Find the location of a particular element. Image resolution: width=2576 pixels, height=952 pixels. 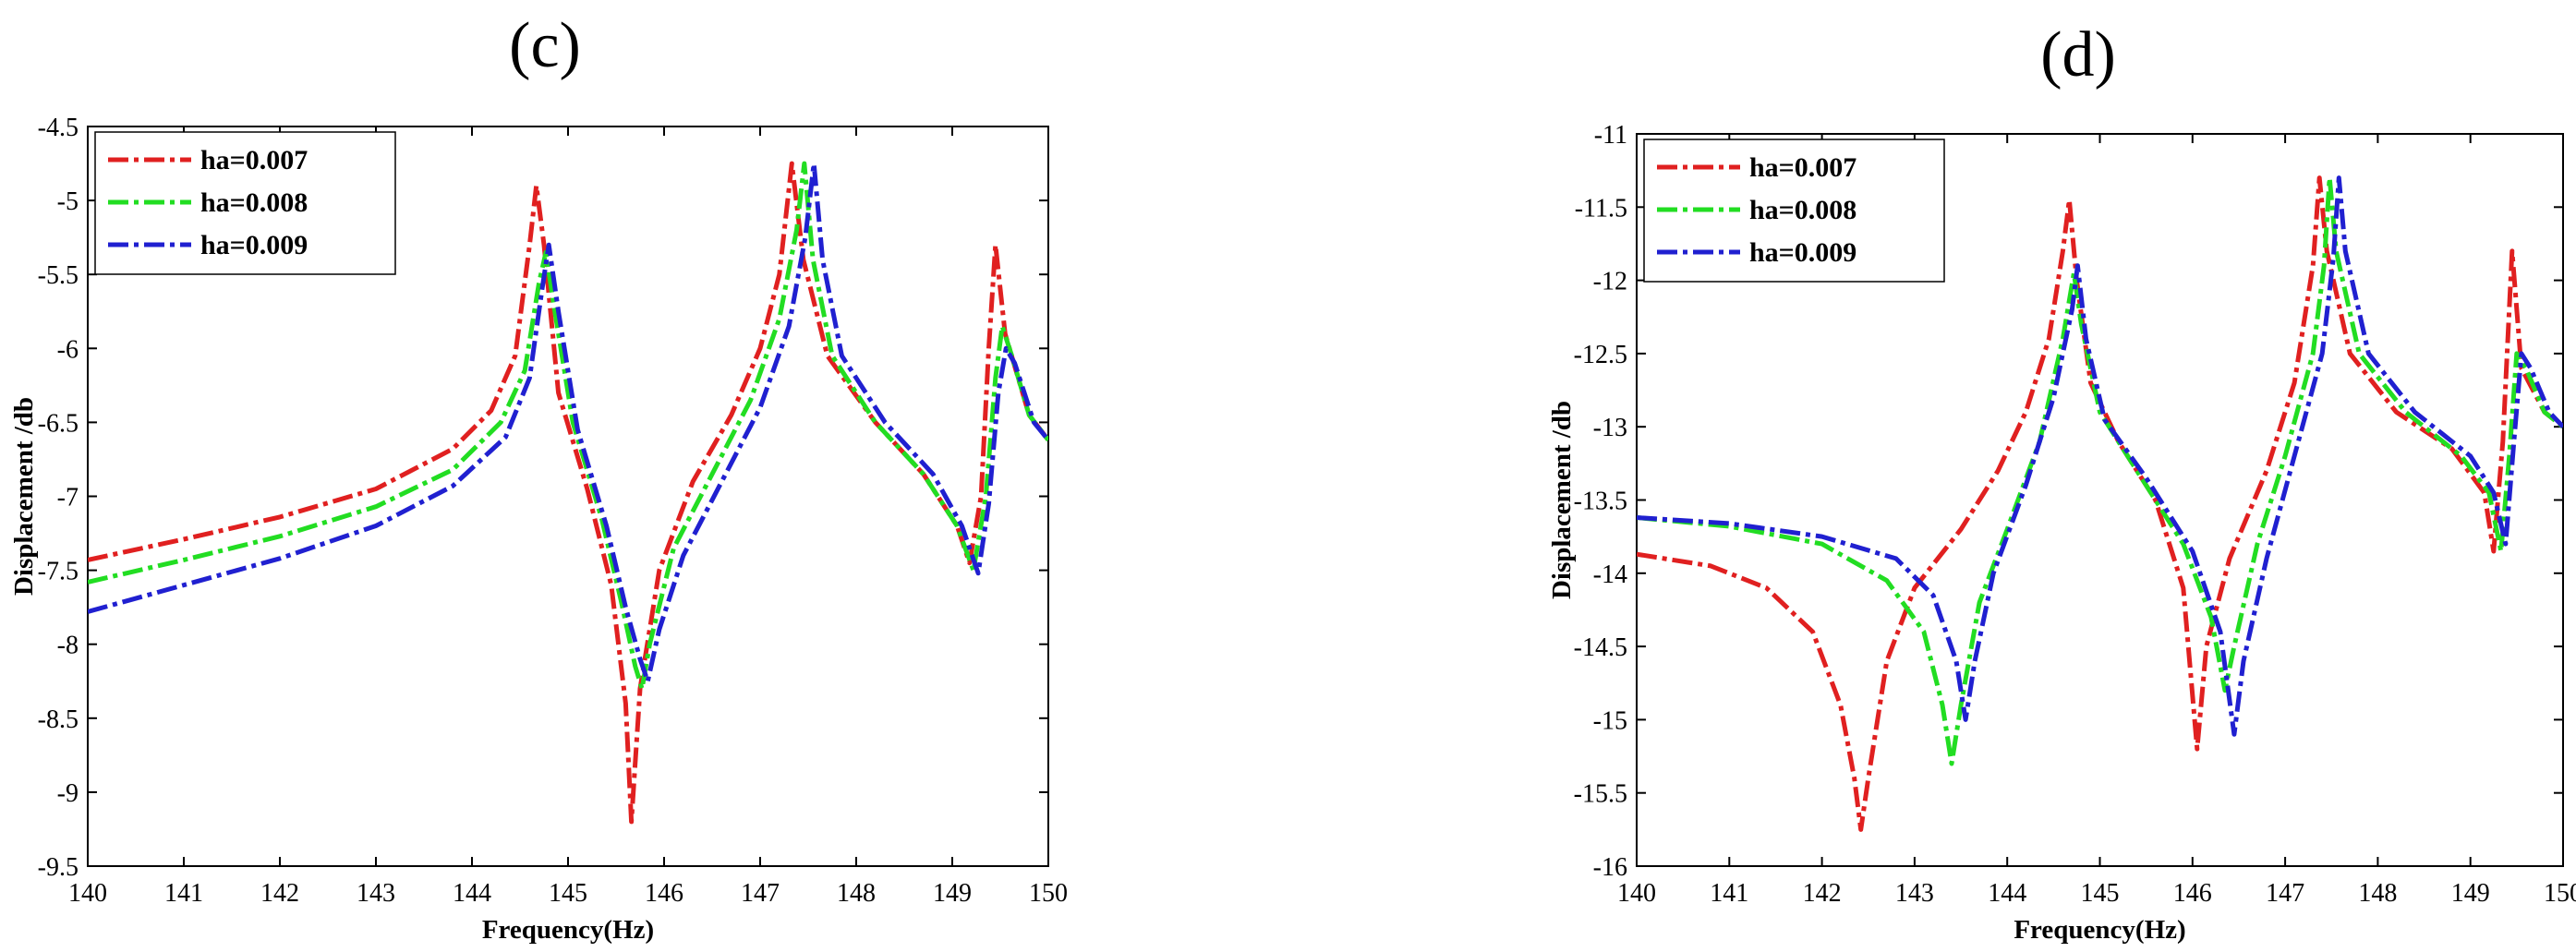

y-tick-label: -9 is located at coordinates (68, 793).